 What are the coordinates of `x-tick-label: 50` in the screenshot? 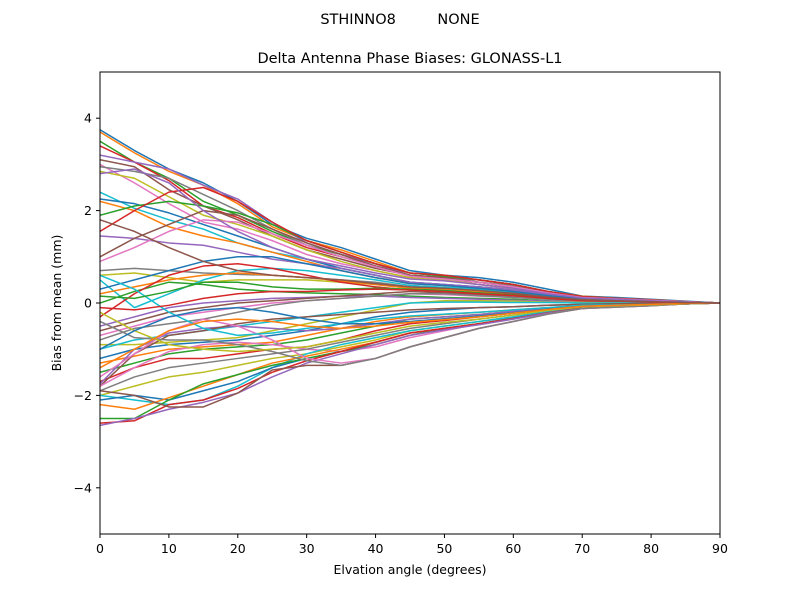 It's located at (444, 548).